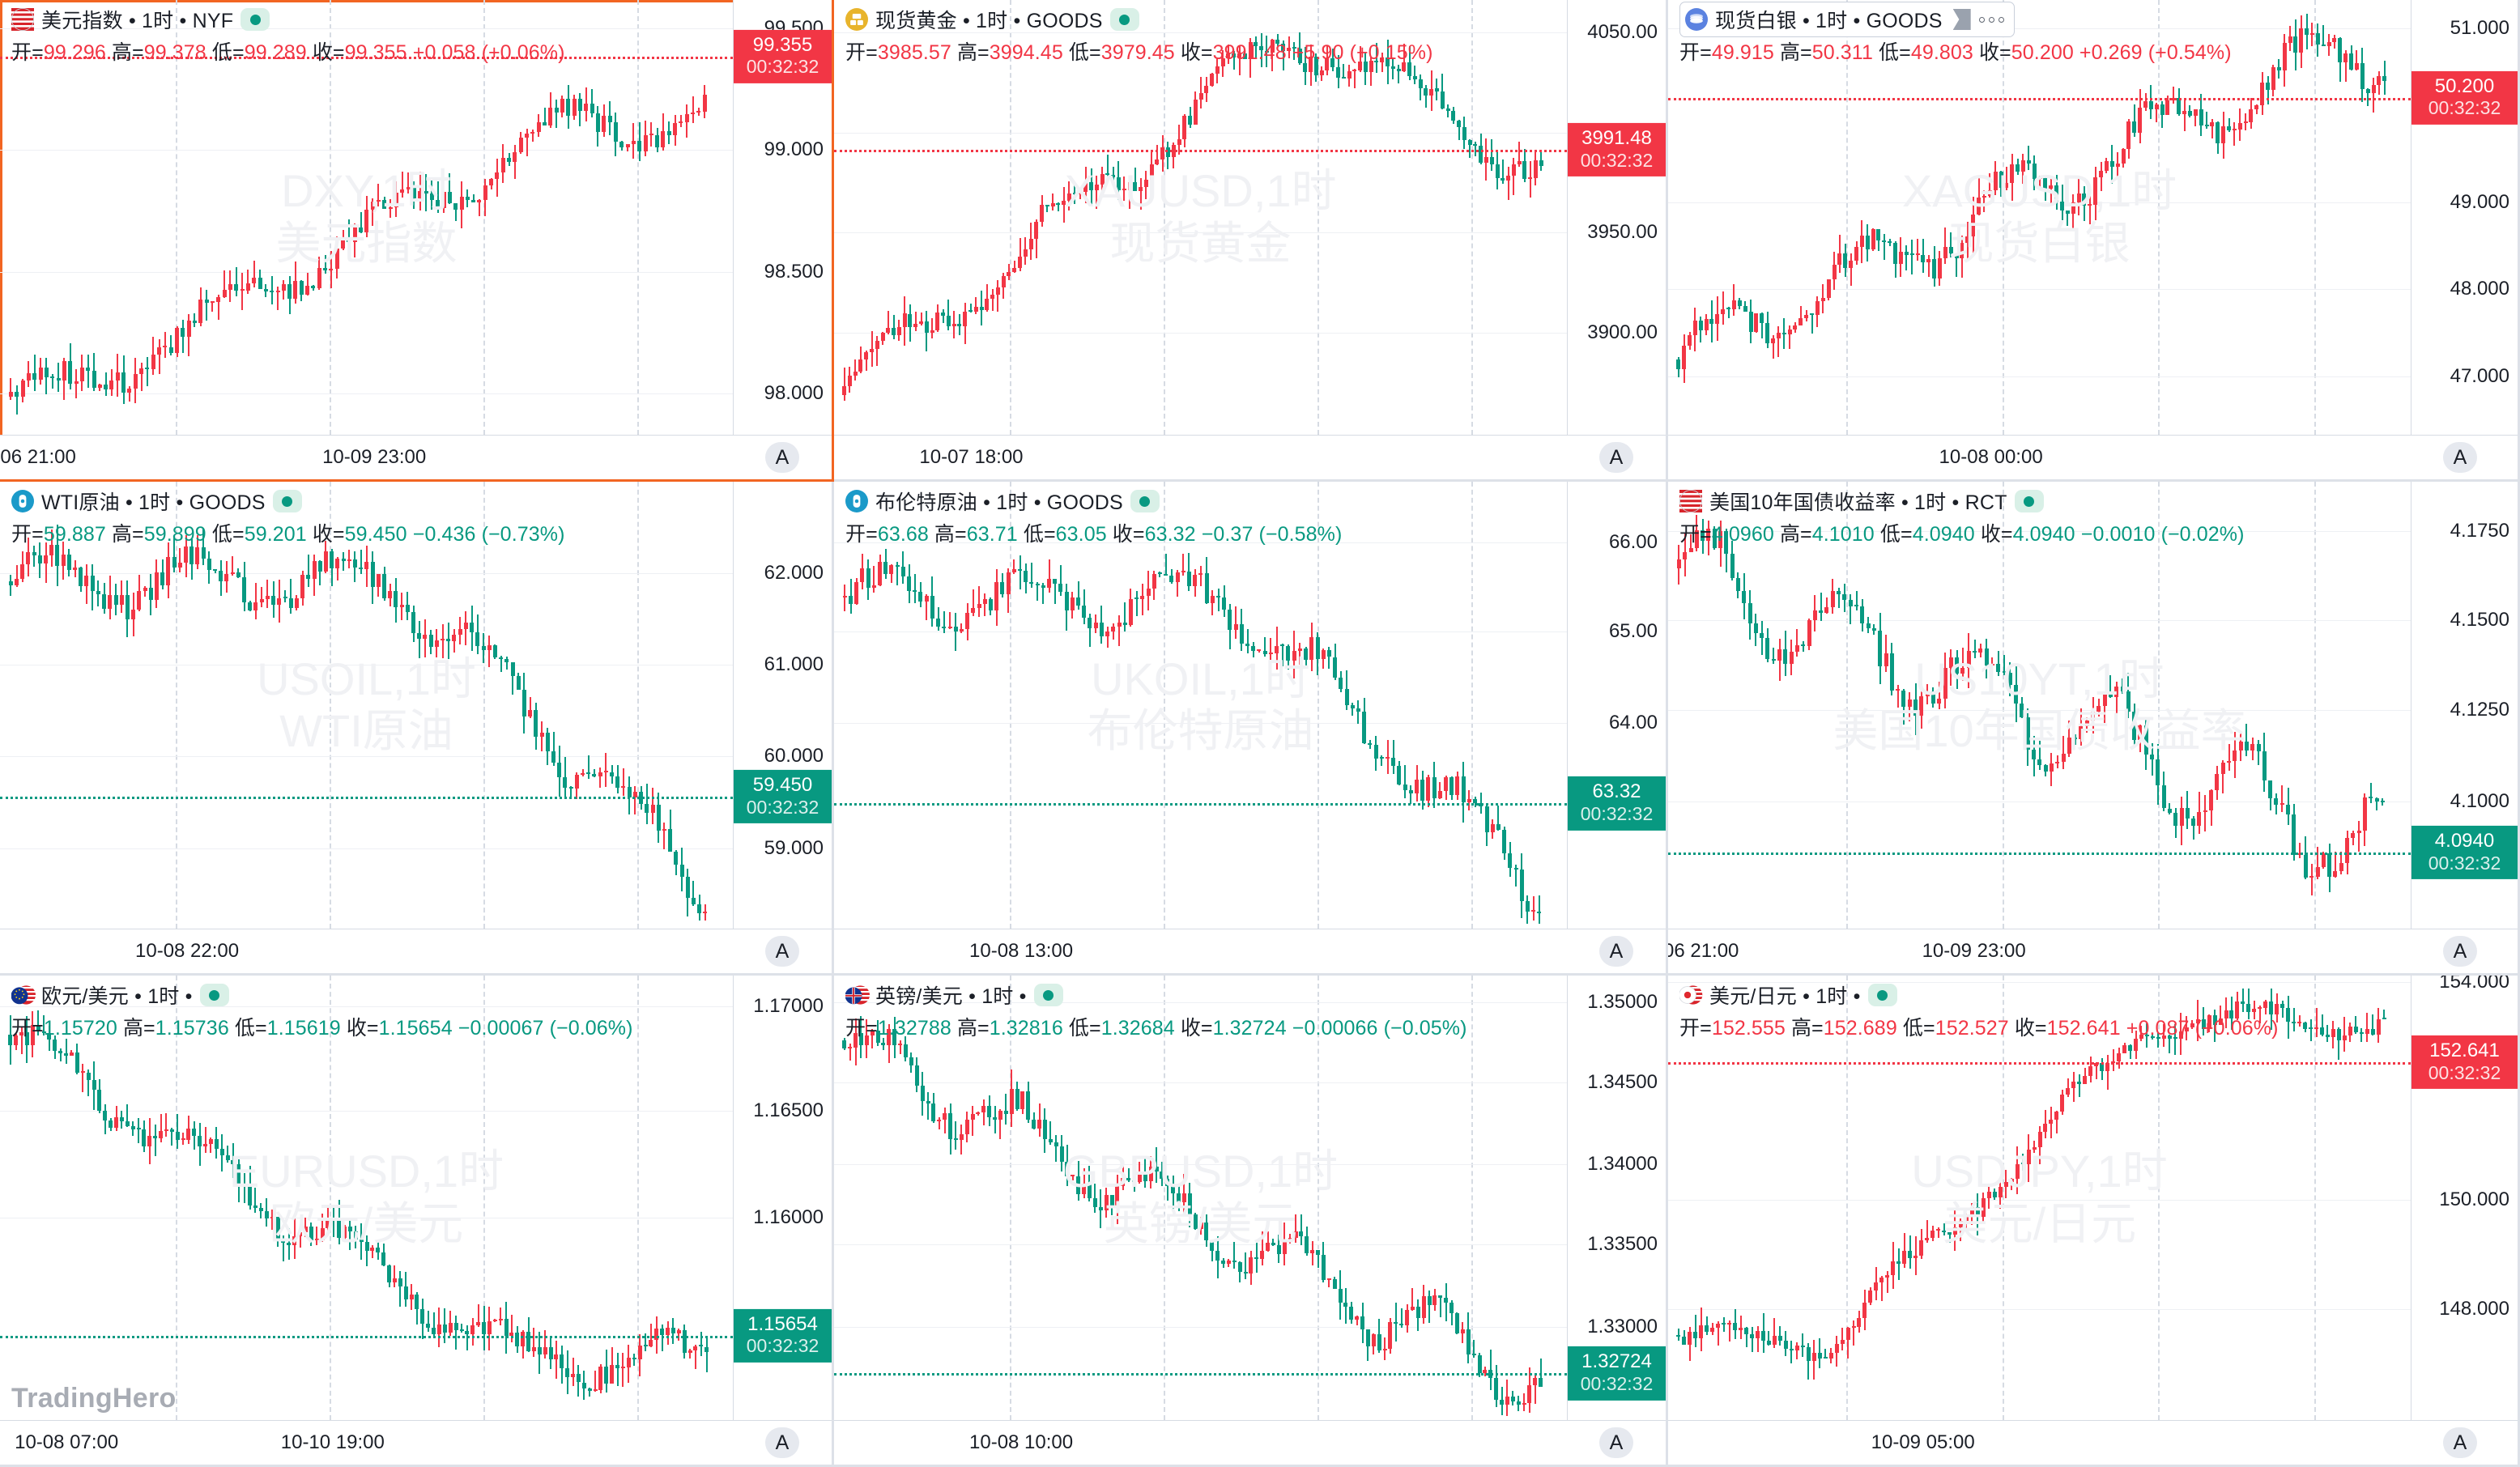  I want to click on time-axis: 10-08 10:00 A, so click(1250, 1442).